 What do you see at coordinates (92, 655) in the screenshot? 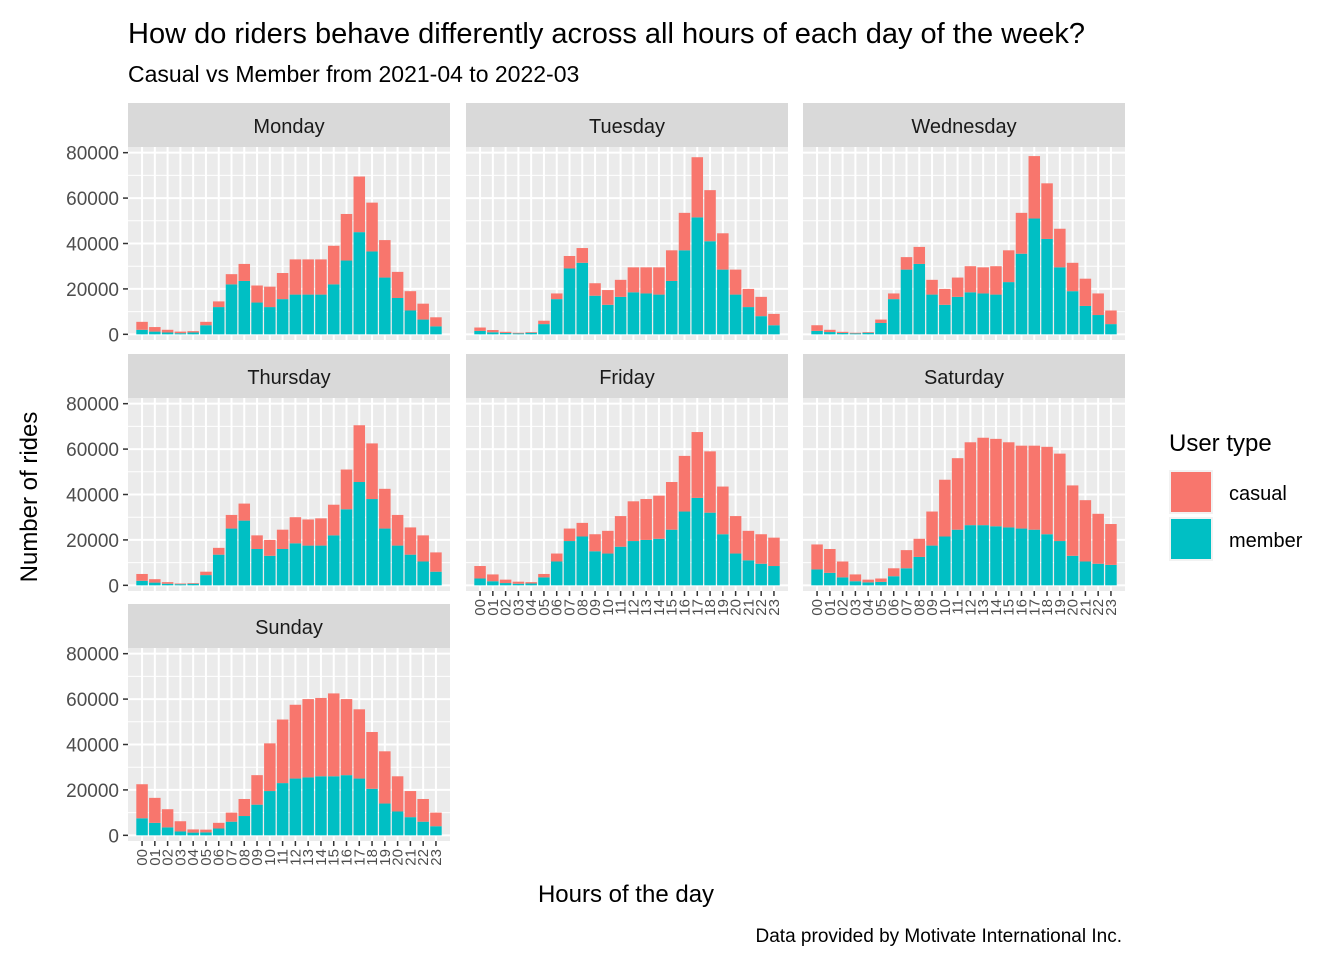
I see `y-tick-label: 80000` at bounding box center [92, 655].